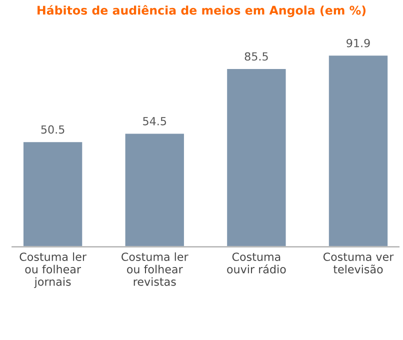 The height and width of the screenshot is (340, 403). Describe the element at coordinates (155, 269) in the screenshot. I see `x-tick-label: Costuma ler ou folhear revistas` at that location.